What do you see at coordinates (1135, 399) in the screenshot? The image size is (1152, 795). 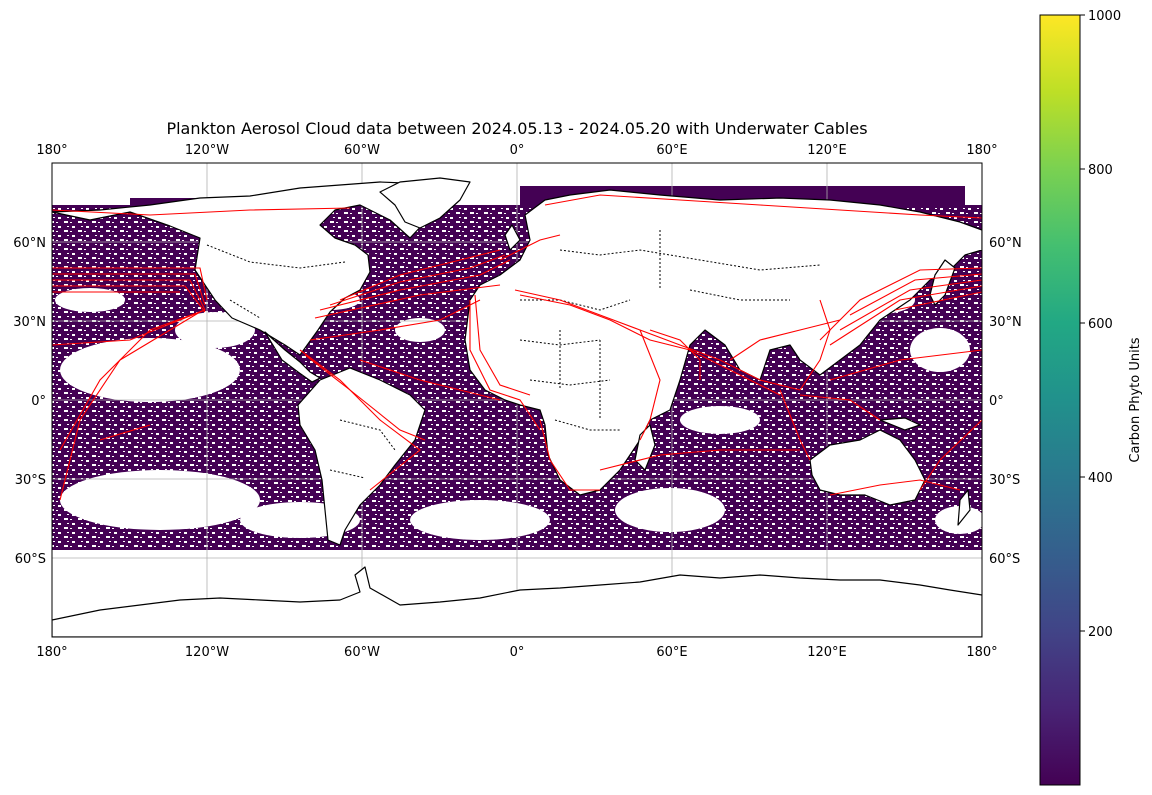 I see `colorbar-label: Carbon Phyto Units` at bounding box center [1135, 399].